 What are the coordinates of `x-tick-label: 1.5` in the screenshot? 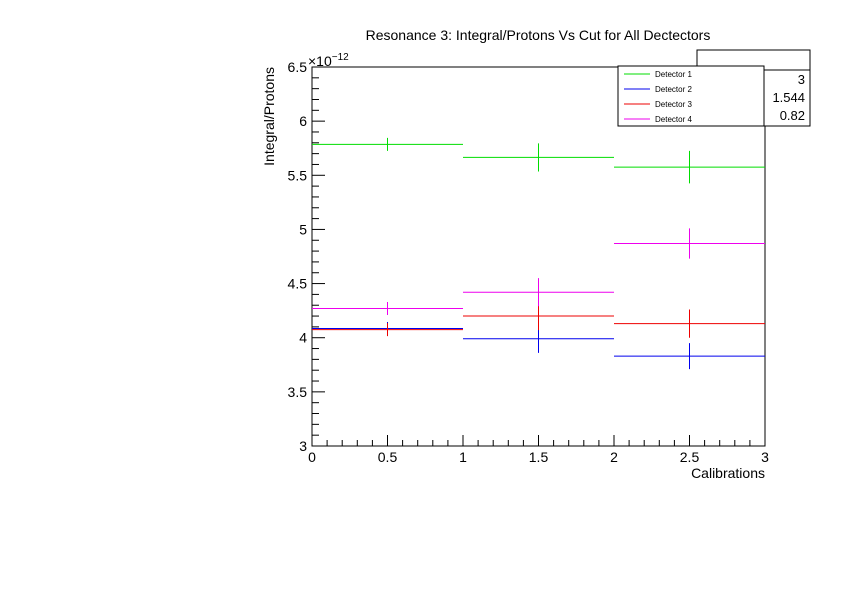 It's located at (539, 457).